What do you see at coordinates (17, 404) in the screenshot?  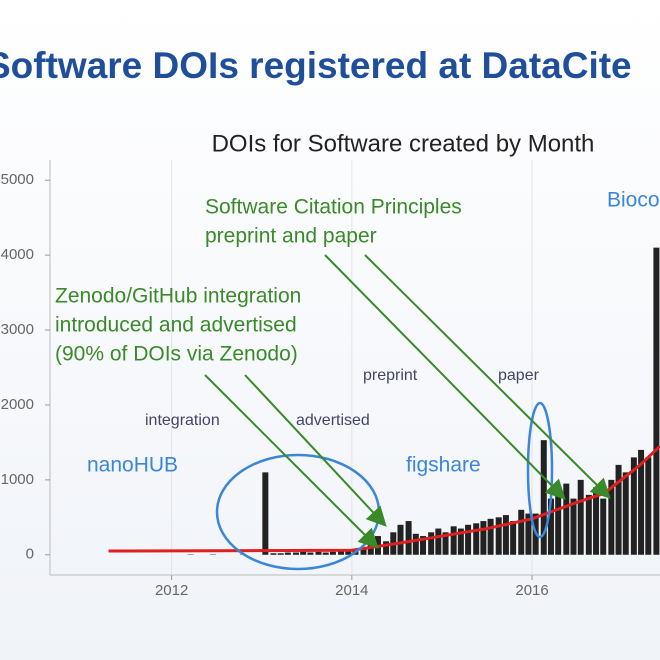 I see `y-tick-label: 2000` at bounding box center [17, 404].